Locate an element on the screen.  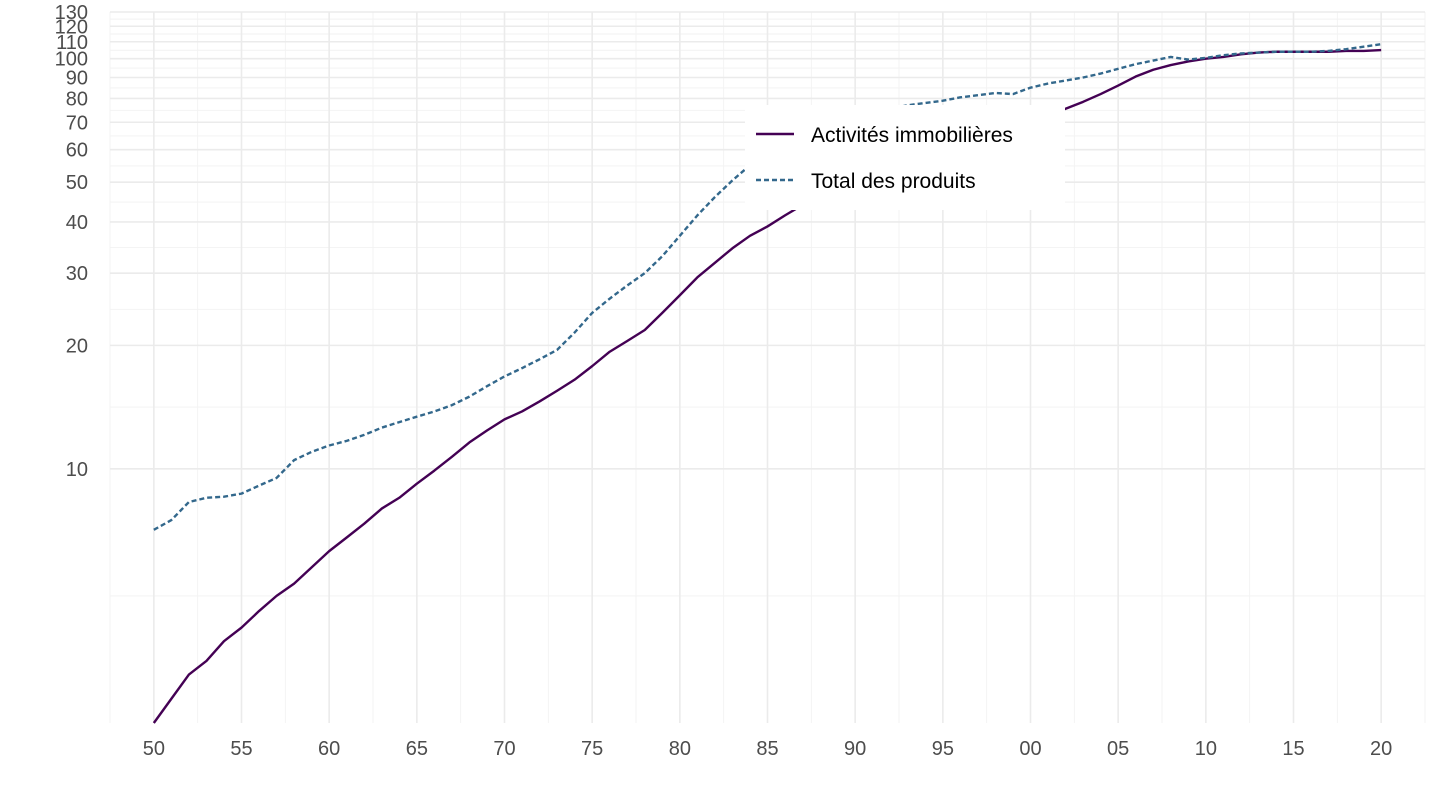
legend-item-0: Activités immobilières is located at coordinates (884, 135).